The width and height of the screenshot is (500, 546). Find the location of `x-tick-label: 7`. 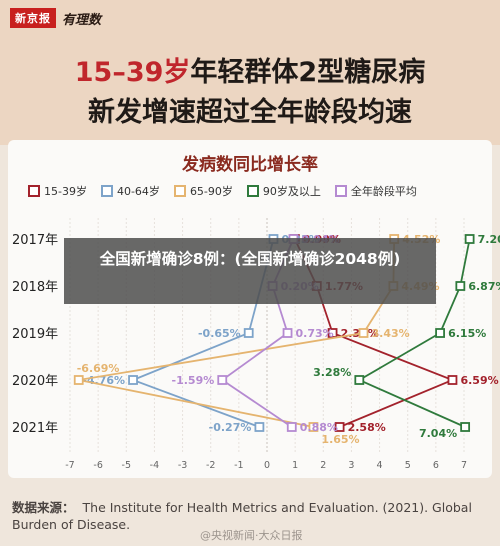

x-tick-label: 7 is located at coordinates (464, 465).